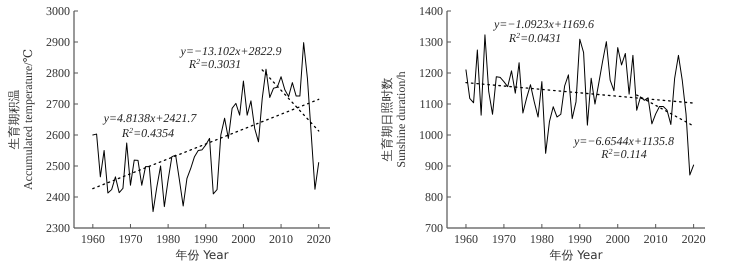  What do you see at coordinates (58, 104) in the screenshot?
I see `y-tick-label: 2700` at bounding box center [58, 104].